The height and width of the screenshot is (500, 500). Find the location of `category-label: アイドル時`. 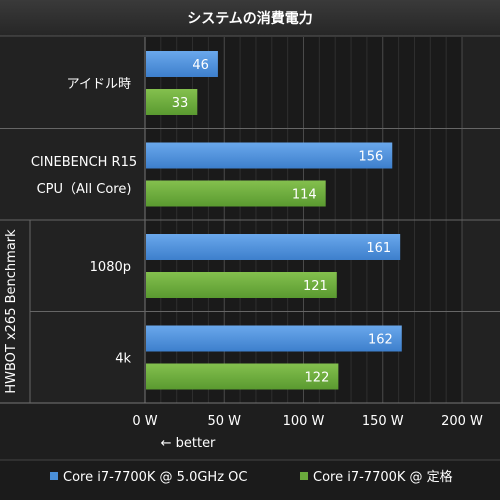

category-label: アイドル時 is located at coordinates (99, 84).